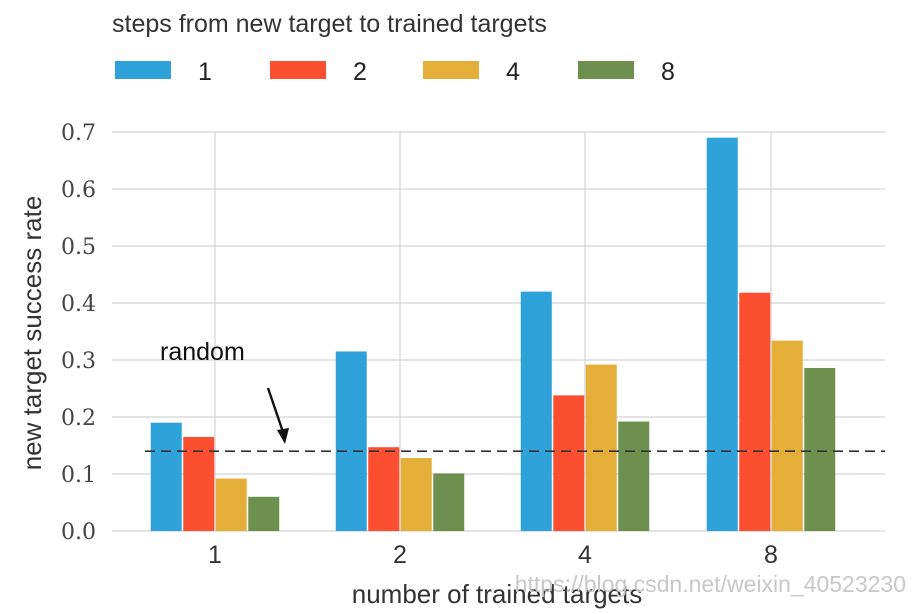  Describe the element at coordinates (78, 304) in the screenshot. I see `y-tick-label: 0.4` at that location.